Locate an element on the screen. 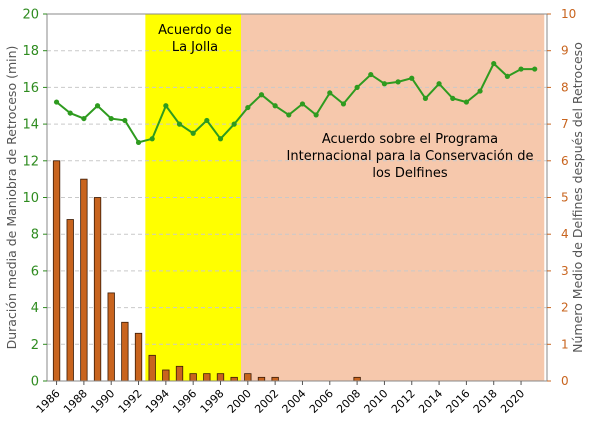 The image size is (590, 428). right-tick-label: 1 is located at coordinates (565, 344).